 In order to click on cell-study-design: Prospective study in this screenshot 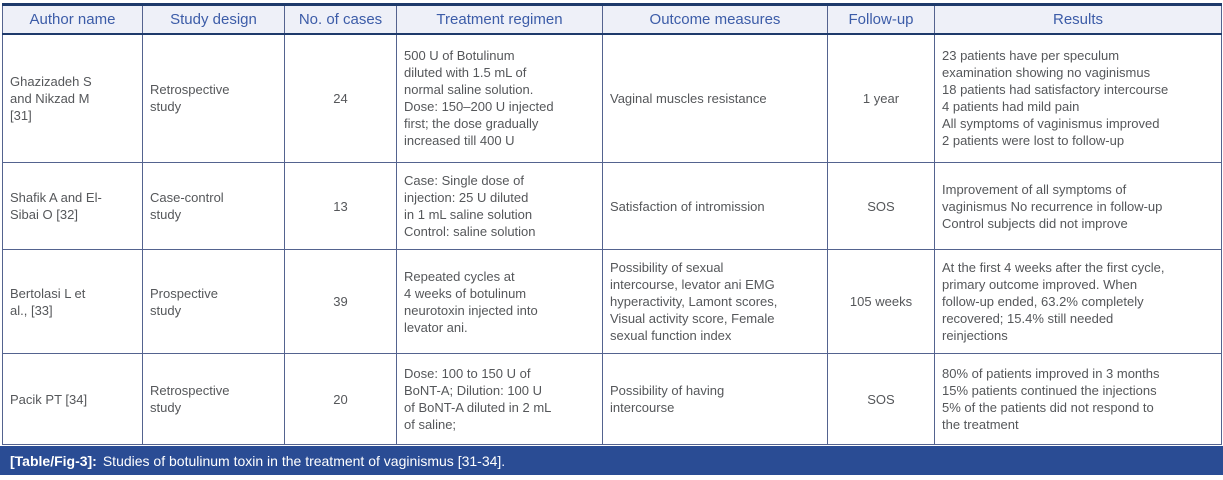, I will do `click(213, 301)`.